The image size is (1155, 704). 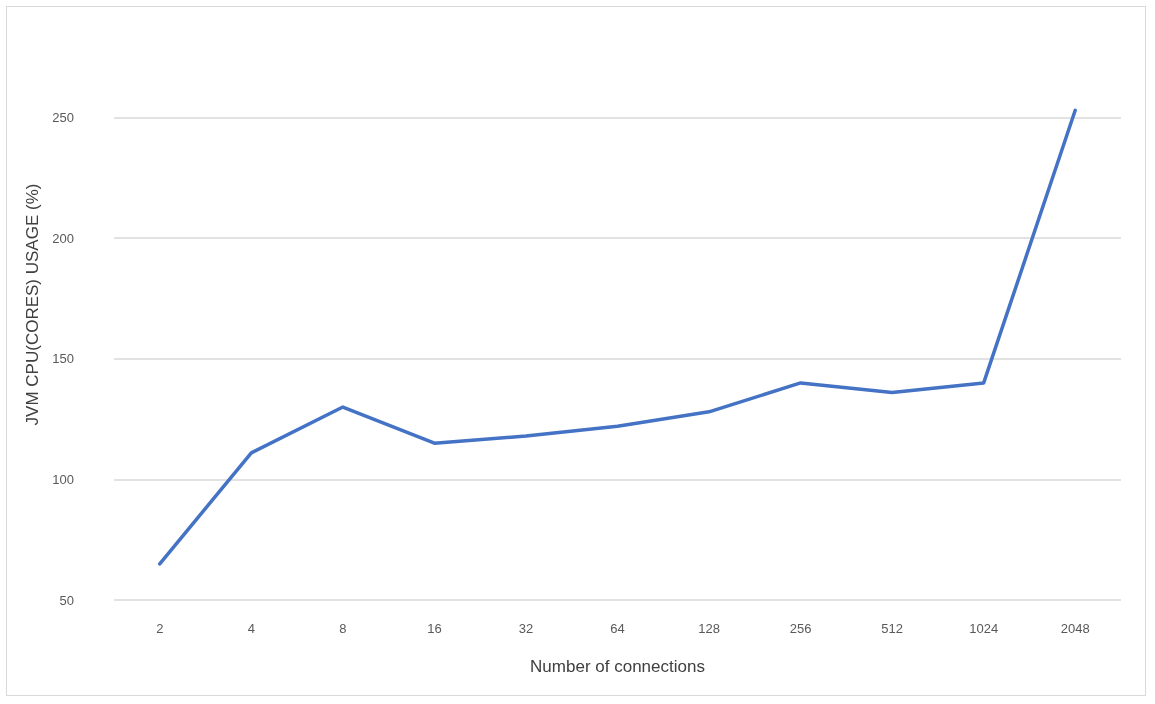 What do you see at coordinates (800, 628) in the screenshot?
I see `x-tick-label: 256` at bounding box center [800, 628].